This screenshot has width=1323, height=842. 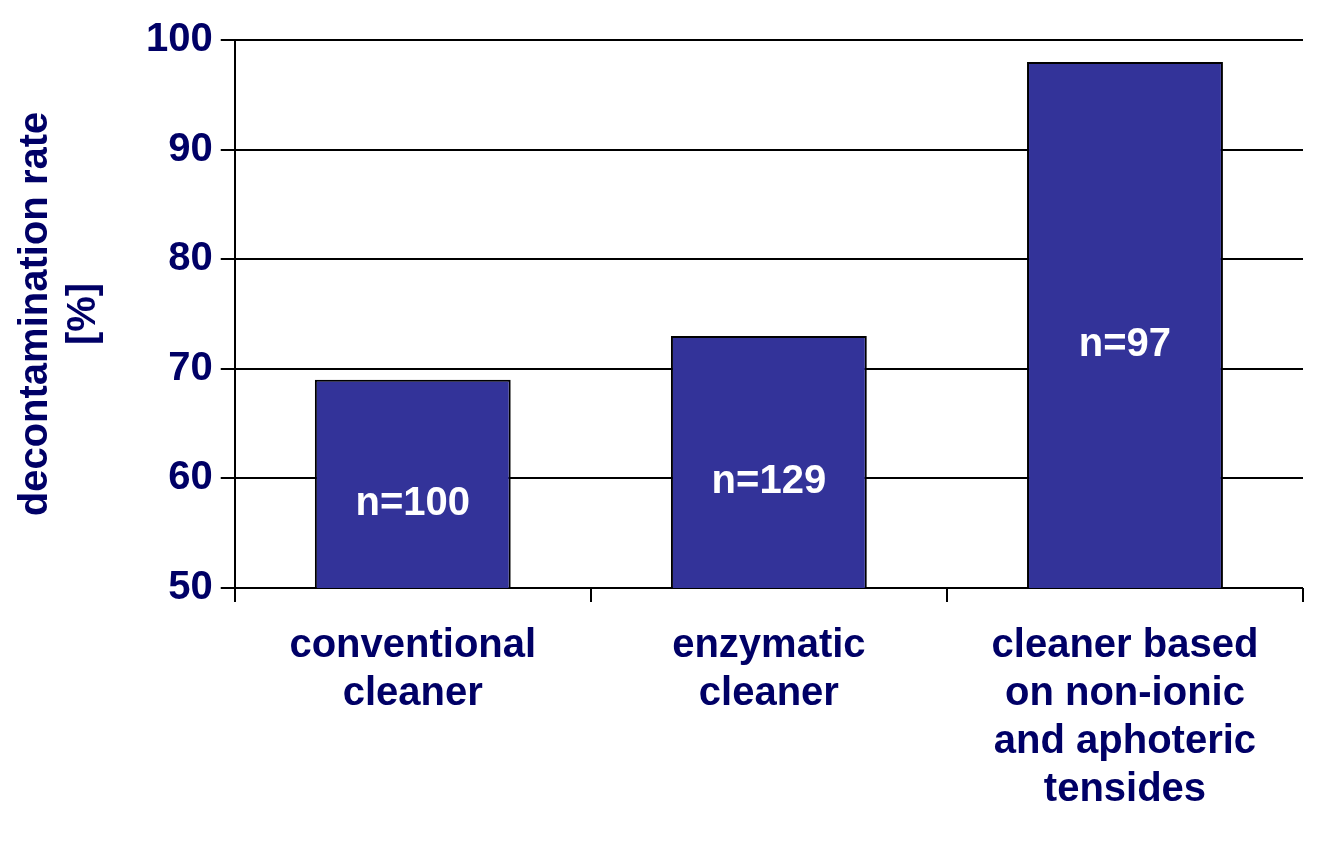 What do you see at coordinates (1125, 341) in the screenshot?
I see `annotation: n=97` at bounding box center [1125, 341].